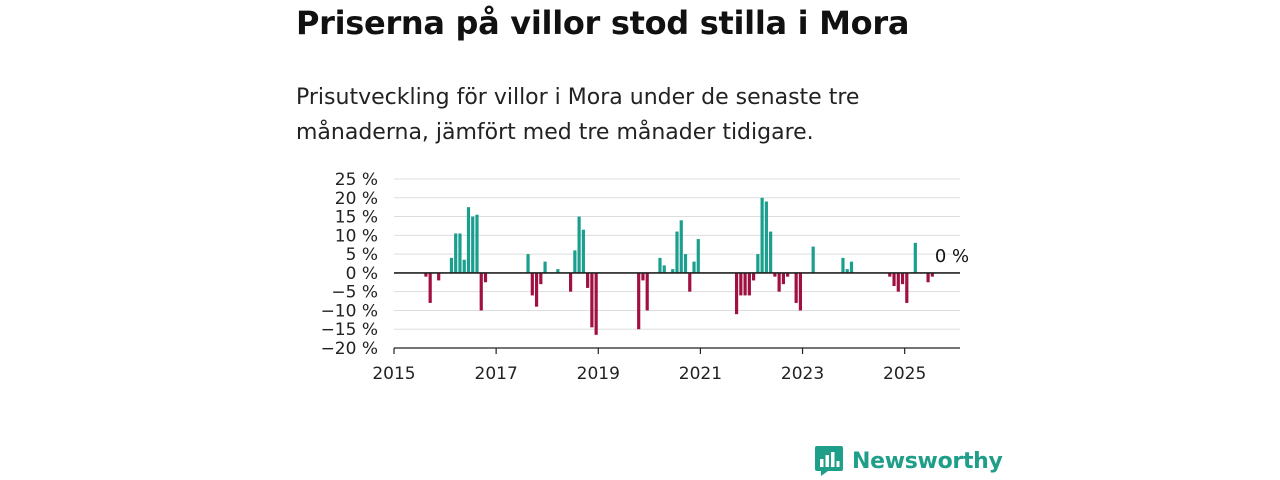 The width and height of the screenshot is (1280, 480). I want to click on x-tick-label: 2015, so click(393, 374).